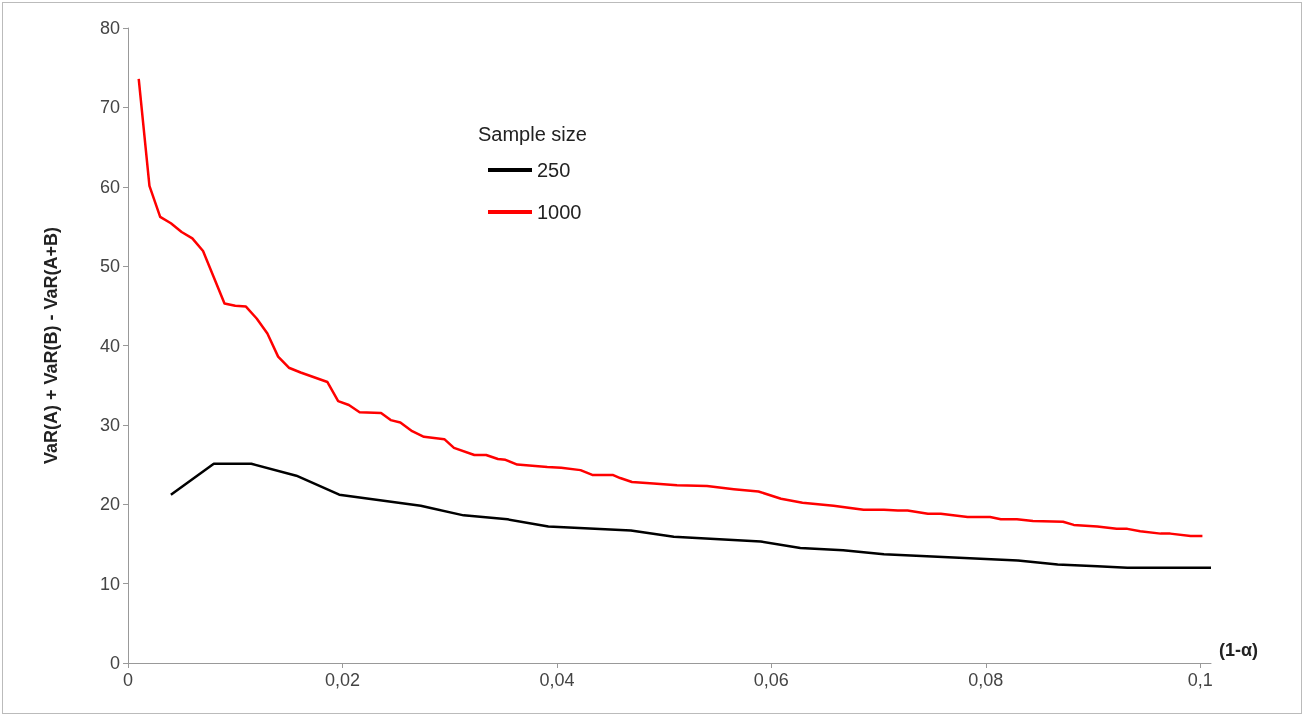 The image size is (1306, 718). I want to click on legend-title: Sample size, so click(532, 134).